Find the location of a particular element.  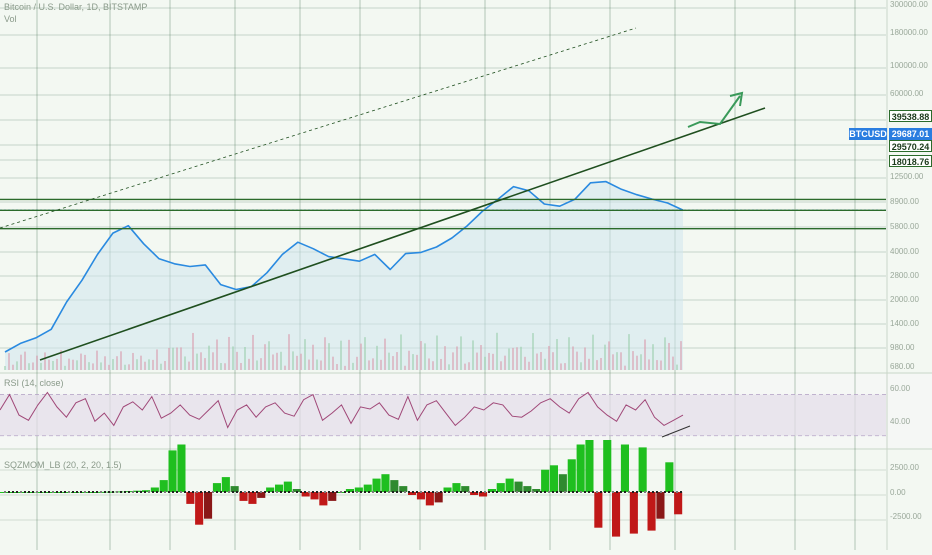

price-axis-label: 2800.00 is located at coordinates (904, 275).